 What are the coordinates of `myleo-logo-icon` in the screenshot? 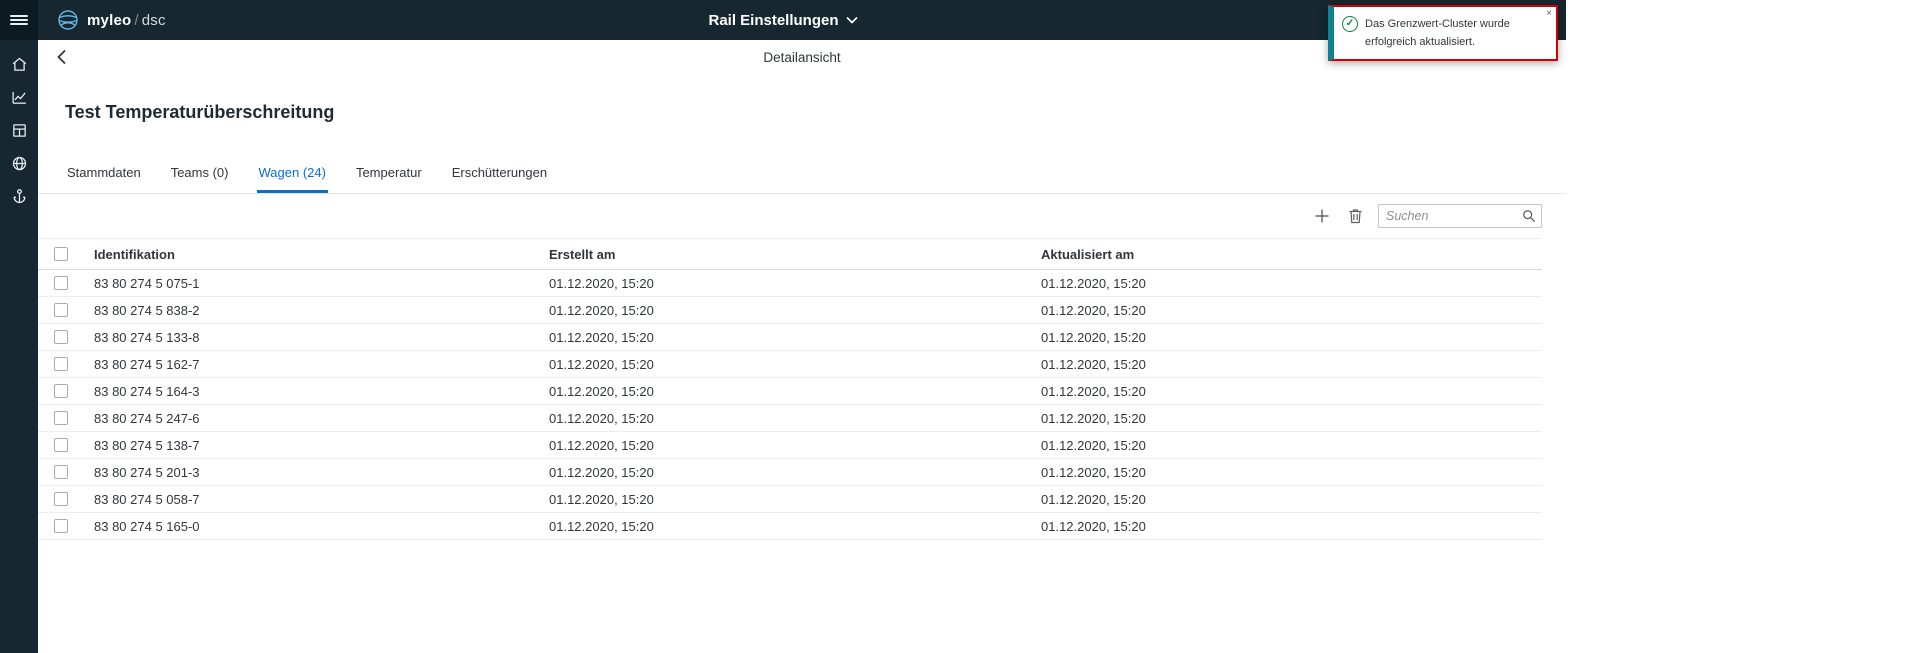 It's located at (68, 20).